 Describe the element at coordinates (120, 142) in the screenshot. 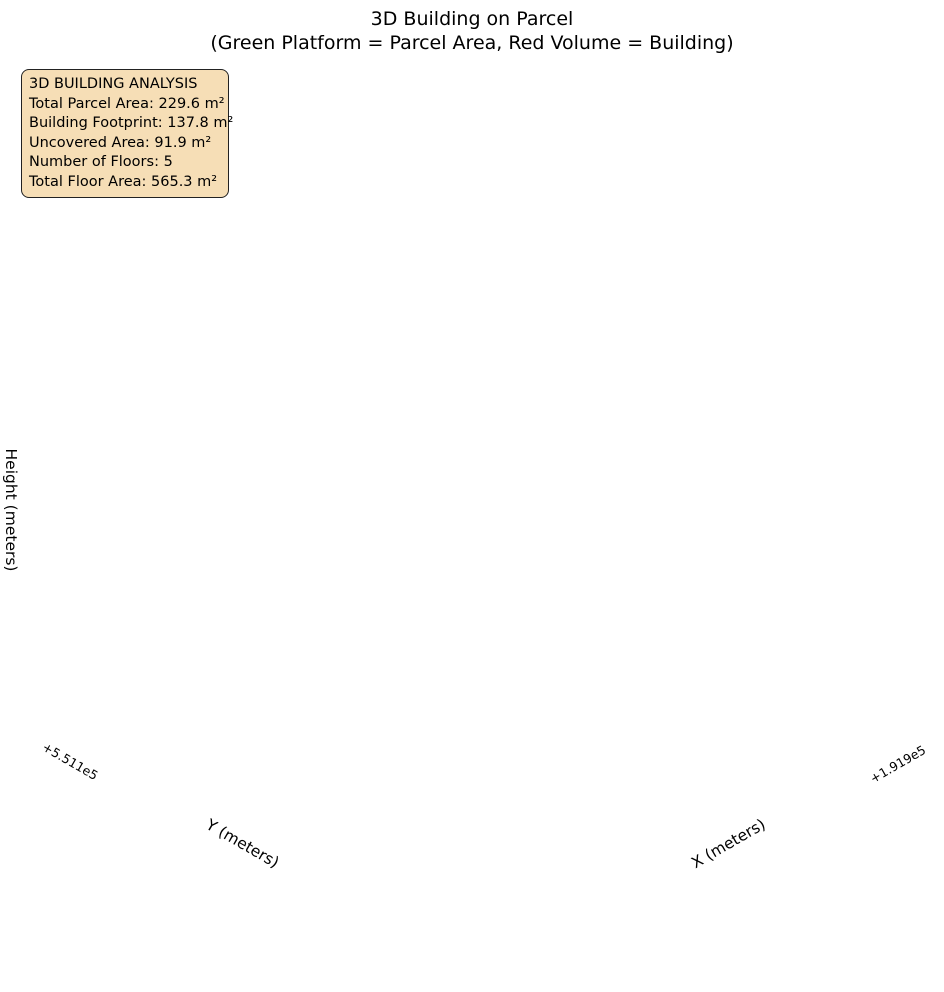

I see `info-uncovered: Uncovered Area: 91.9 m²` at that location.